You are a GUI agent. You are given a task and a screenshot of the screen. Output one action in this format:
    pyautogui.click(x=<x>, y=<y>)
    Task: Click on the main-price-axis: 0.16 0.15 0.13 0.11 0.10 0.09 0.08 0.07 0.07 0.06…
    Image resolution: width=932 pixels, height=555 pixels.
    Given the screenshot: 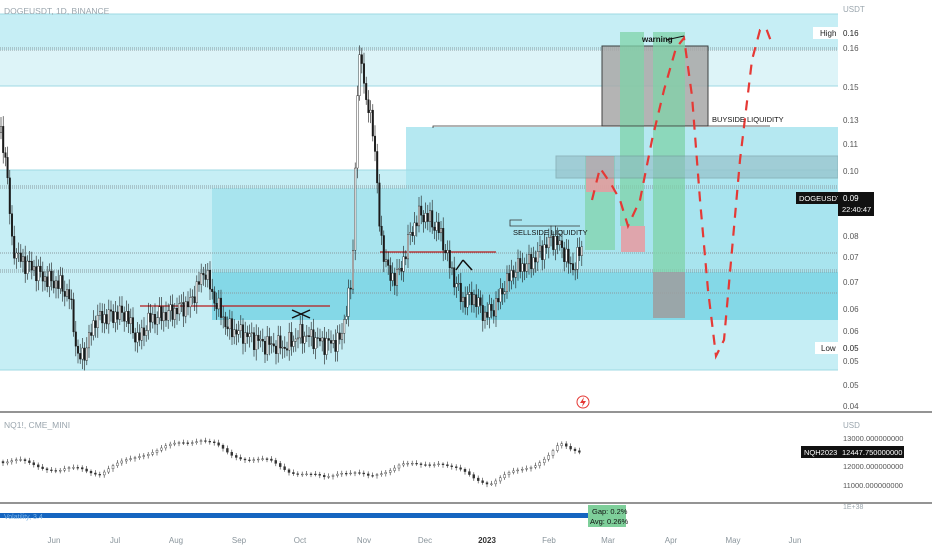 What is the action you would take?
    pyautogui.click(x=851, y=227)
    